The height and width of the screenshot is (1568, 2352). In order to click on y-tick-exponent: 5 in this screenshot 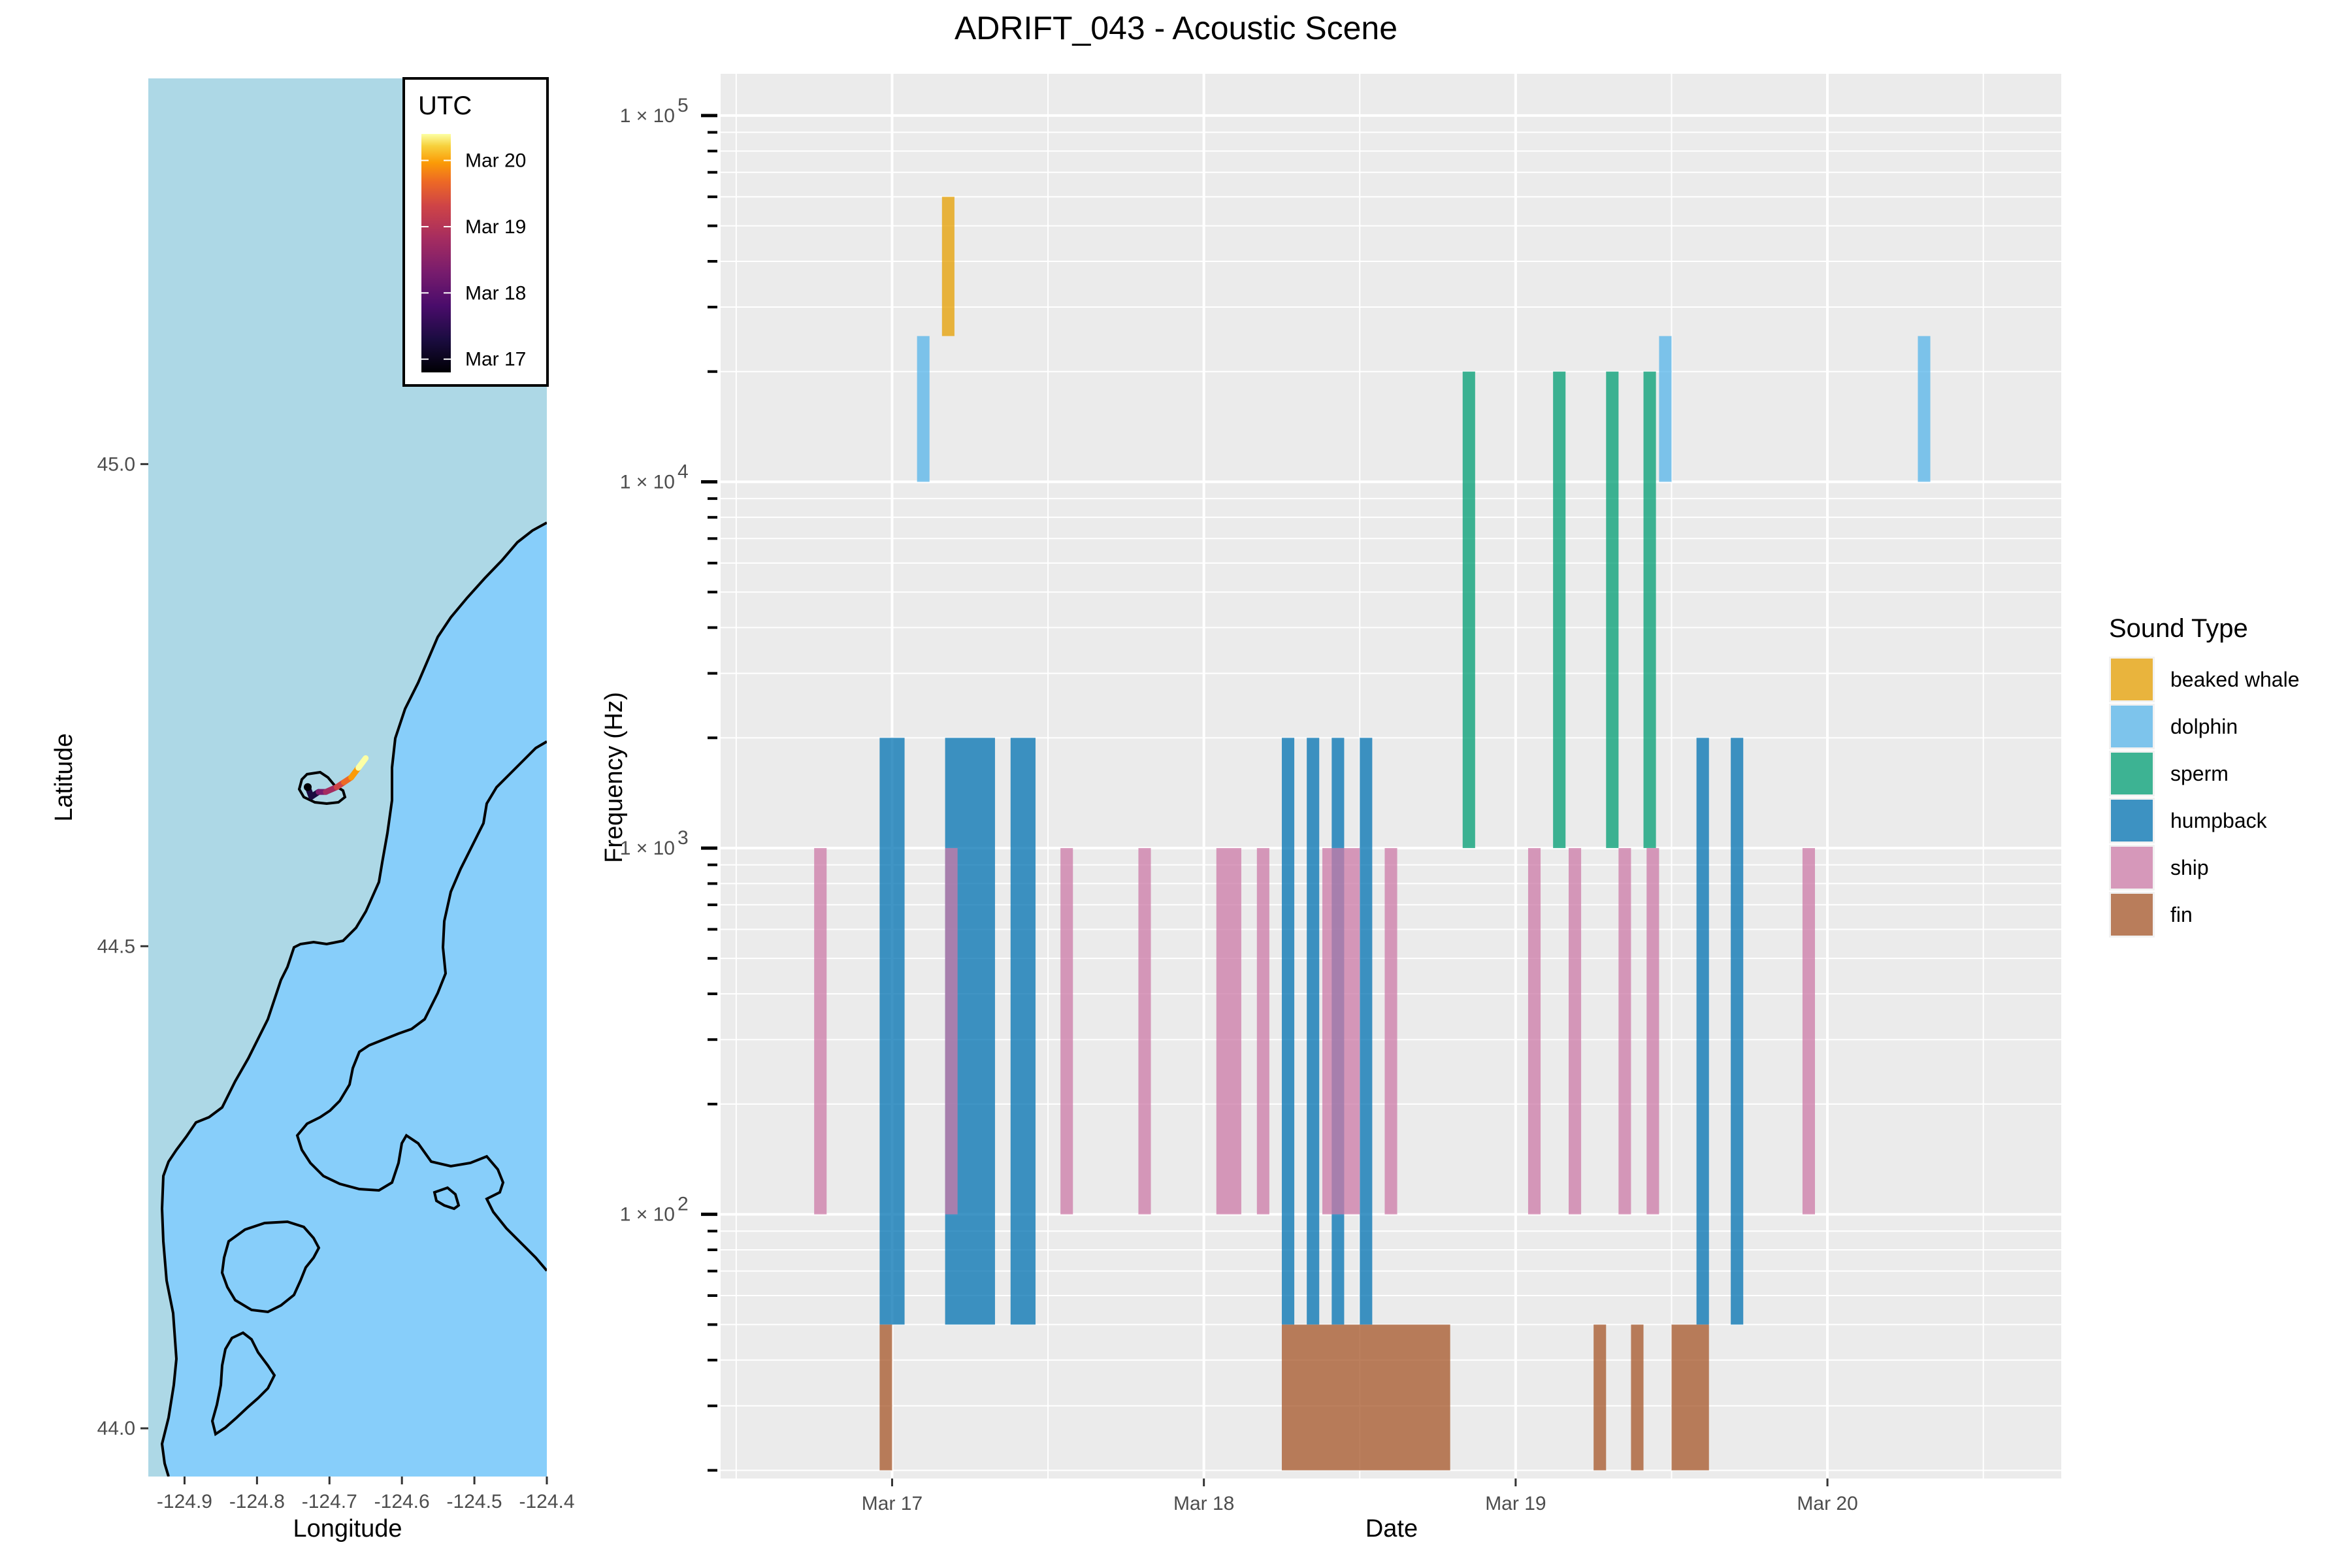, I will do `click(683, 105)`.